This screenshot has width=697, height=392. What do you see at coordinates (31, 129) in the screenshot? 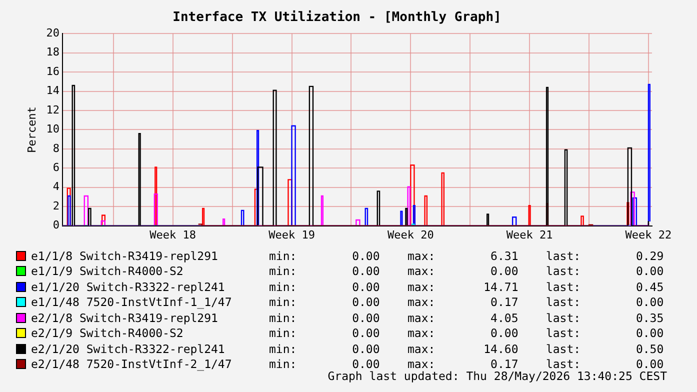
I see `y-axis-title: Percent` at bounding box center [31, 129].